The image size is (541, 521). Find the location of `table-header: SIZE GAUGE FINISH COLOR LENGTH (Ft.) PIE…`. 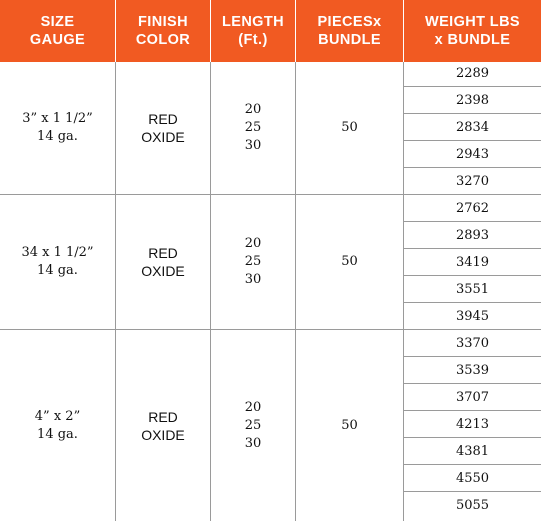

table-header: SIZE GAUGE FINISH COLOR LENGTH (Ft.) PIE… is located at coordinates (270, 31).